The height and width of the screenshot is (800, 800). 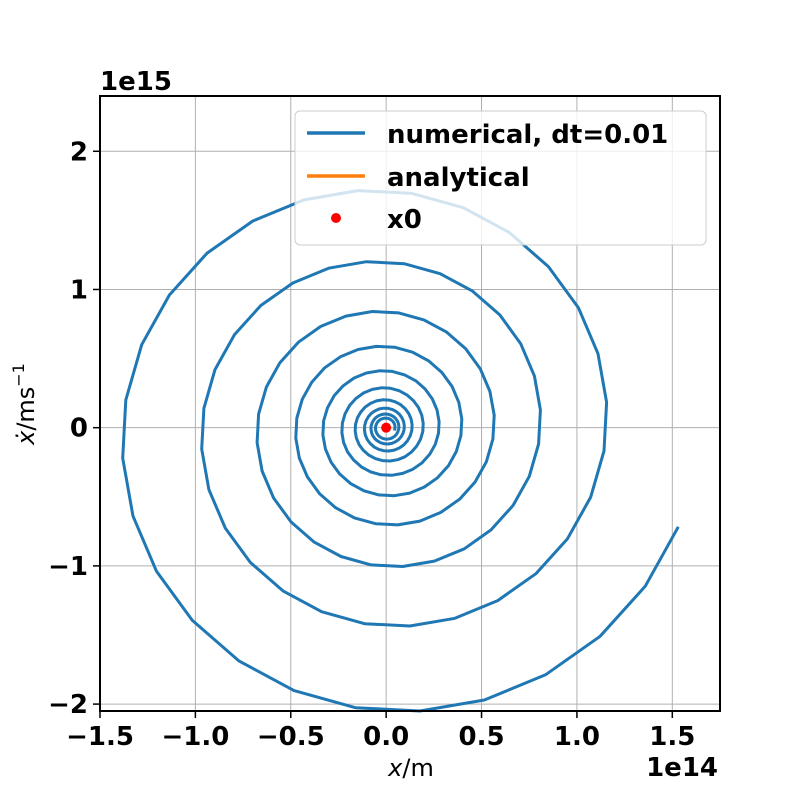 I want to click on x-multiplier-label: 1e14, so click(x=682, y=768).